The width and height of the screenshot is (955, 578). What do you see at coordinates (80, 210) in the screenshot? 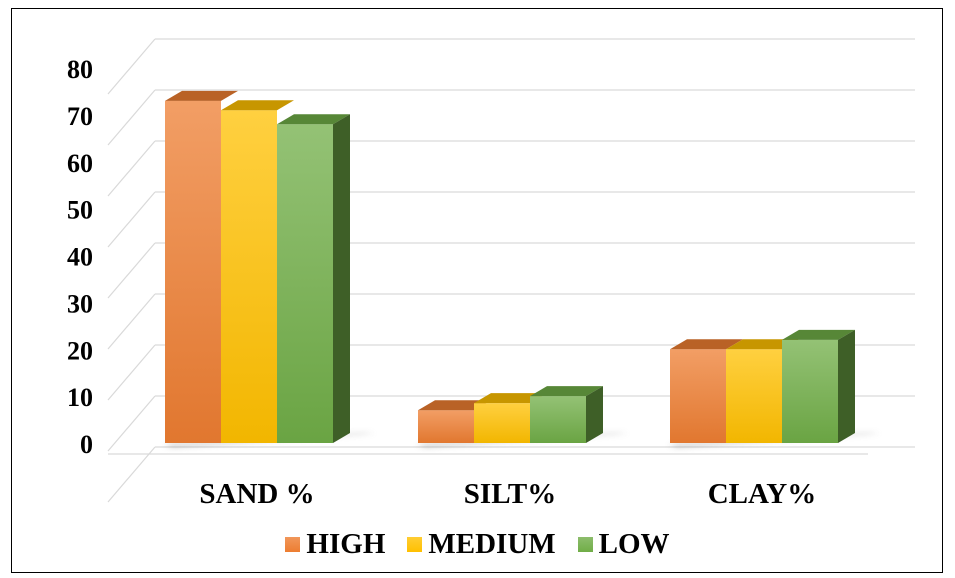
I see `y-tick-label: 50` at bounding box center [80, 210].